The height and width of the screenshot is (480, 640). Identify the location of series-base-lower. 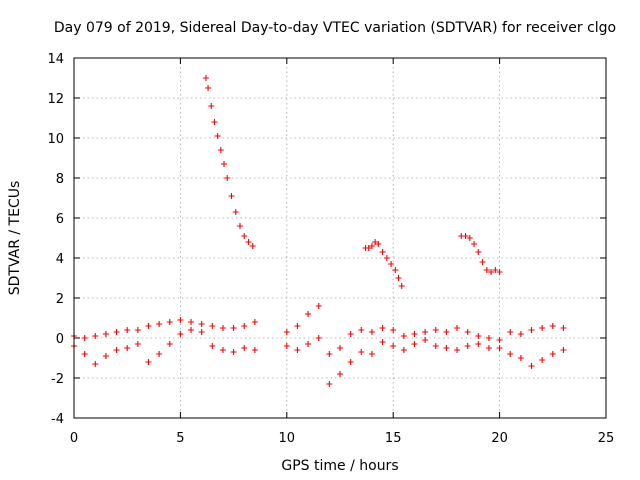
(319, 357).